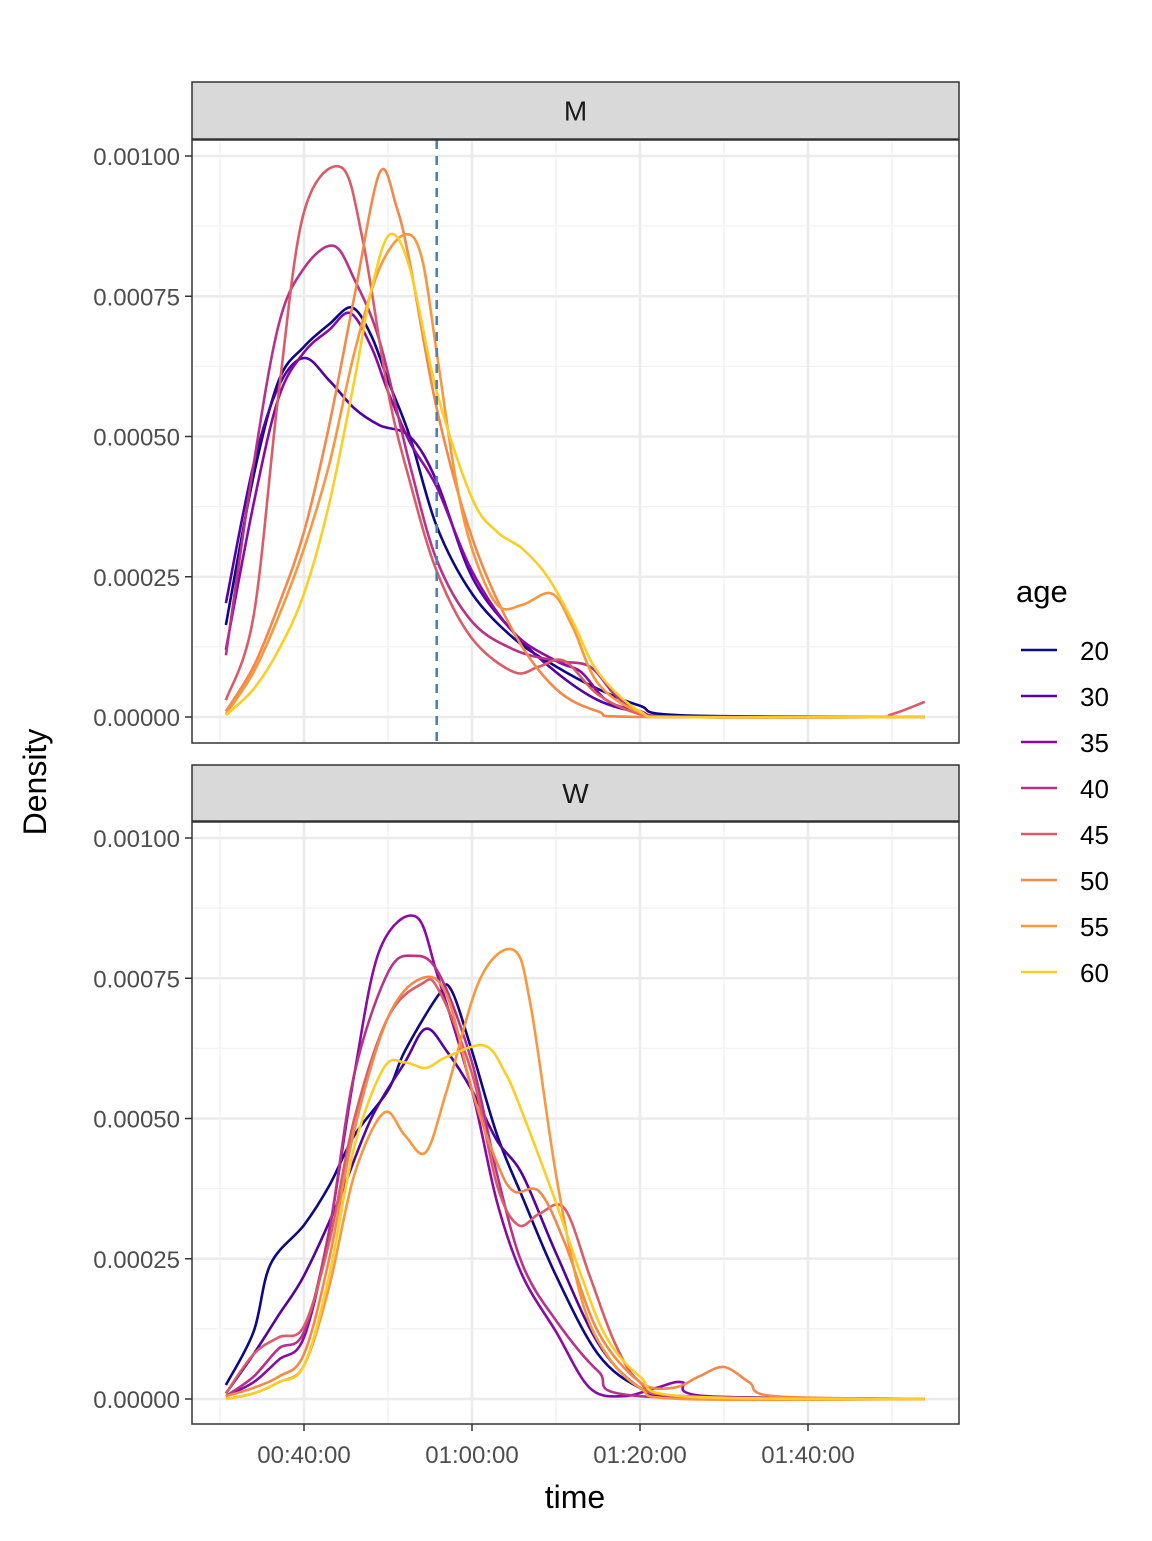  Describe the element at coordinates (1094, 697) in the screenshot. I see `legend-label-age-30: 30` at that location.